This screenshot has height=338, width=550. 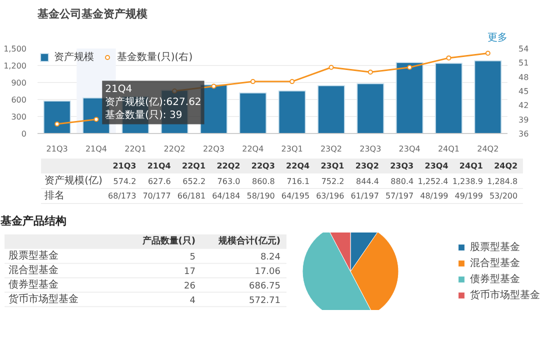 I want to click on text: 763.0, so click(x=228, y=181).